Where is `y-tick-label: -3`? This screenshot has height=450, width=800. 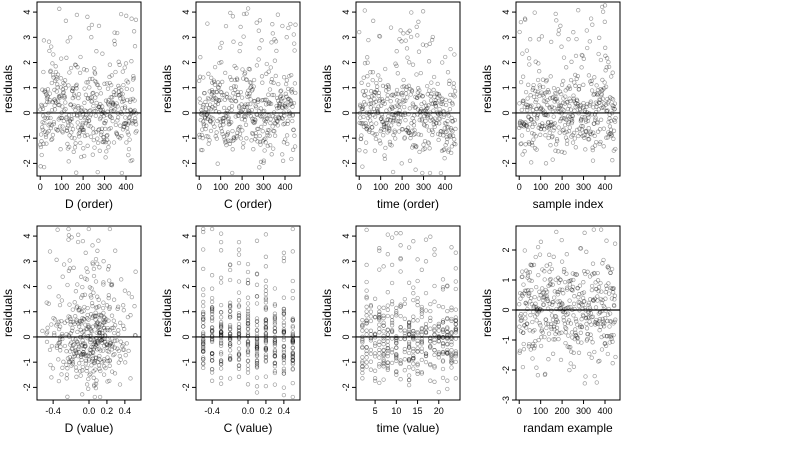
y-tick-label: -3 is located at coordinates (506, 400).